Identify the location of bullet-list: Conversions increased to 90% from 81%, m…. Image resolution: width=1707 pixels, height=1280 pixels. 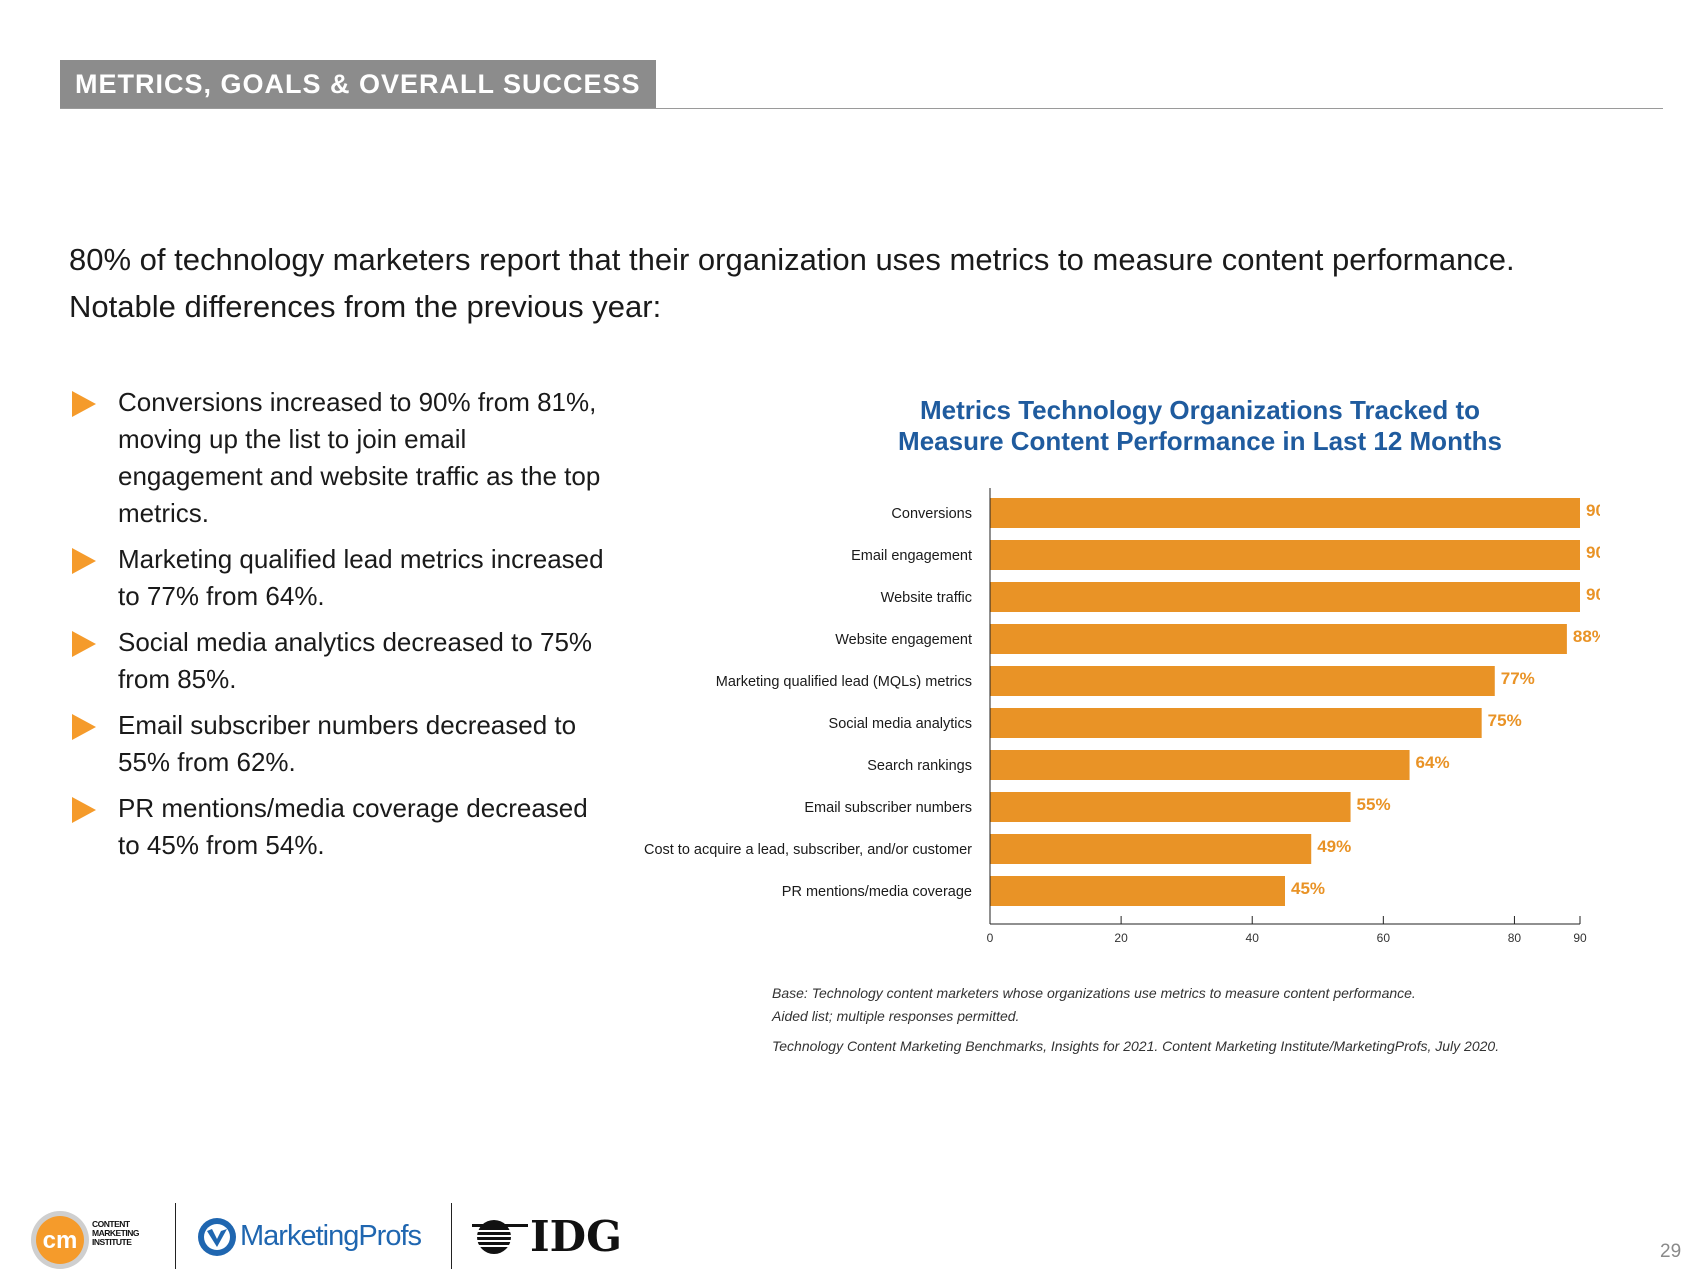
(340, 628).